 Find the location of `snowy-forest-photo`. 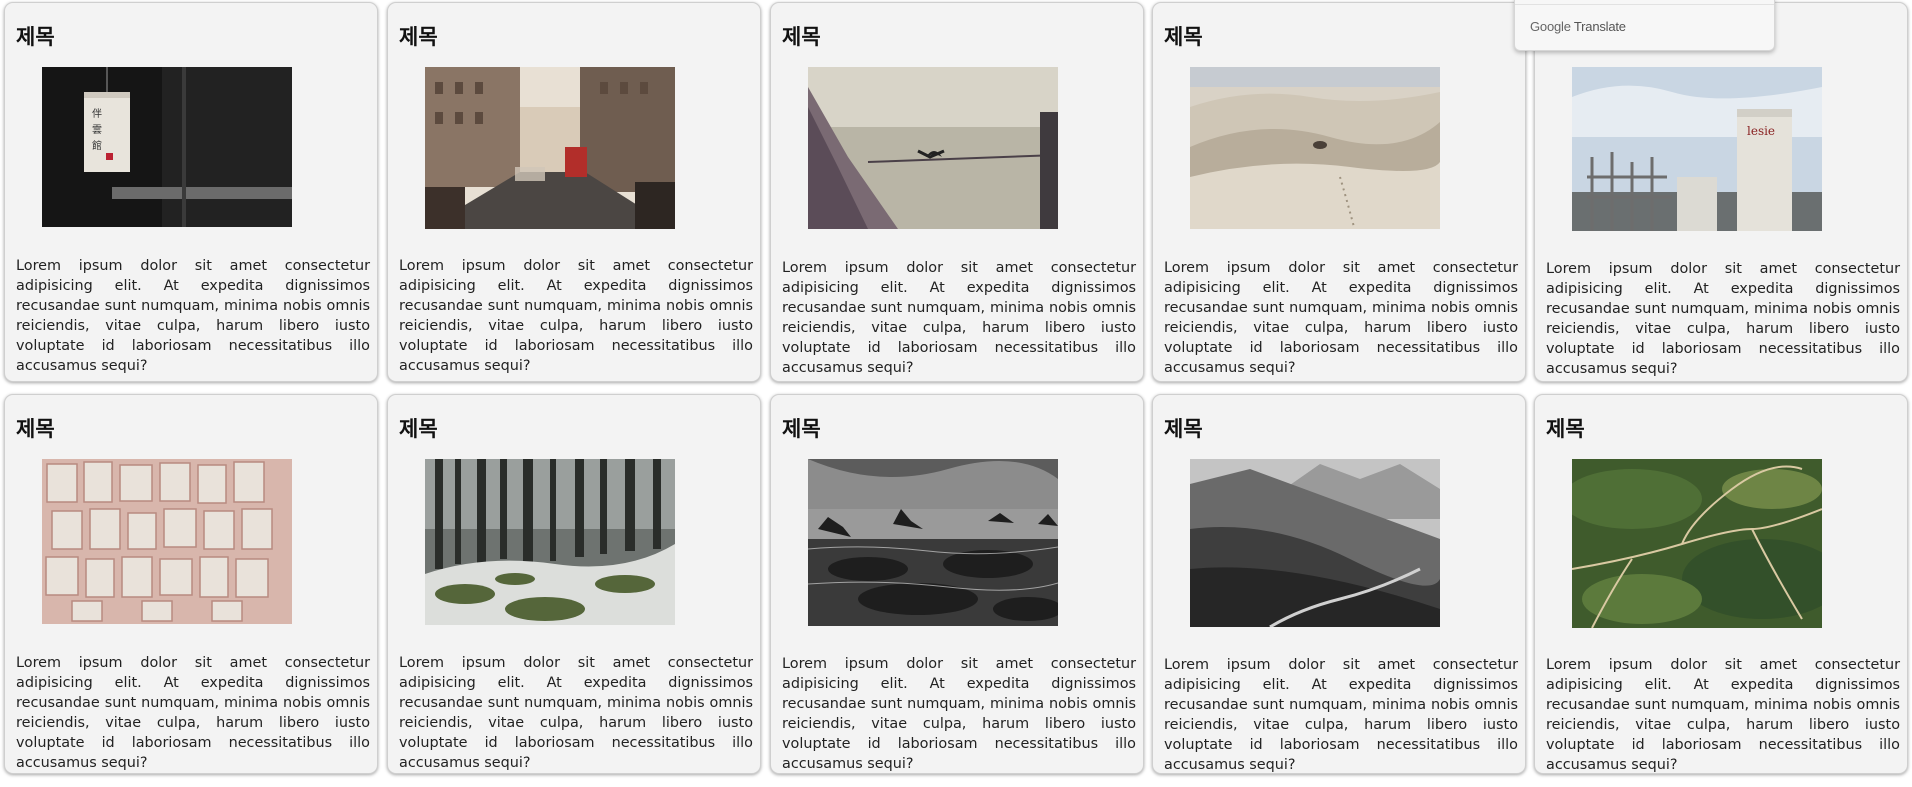

snowy-forest-photo is located at coordinates (550, 542).